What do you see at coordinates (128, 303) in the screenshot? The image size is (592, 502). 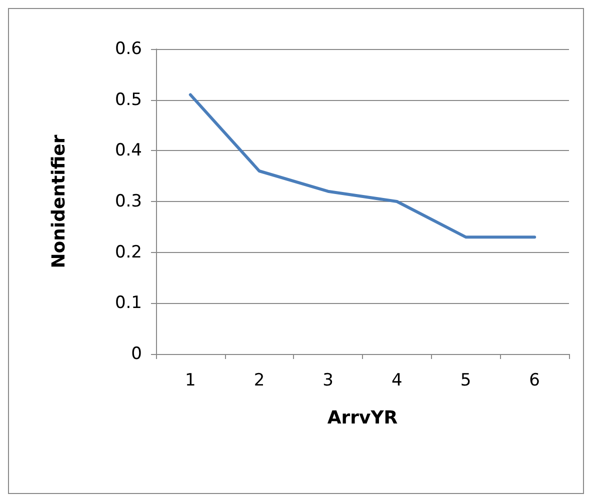 I see `y-tick-label: 0.1` at bounding box center [128, 303].